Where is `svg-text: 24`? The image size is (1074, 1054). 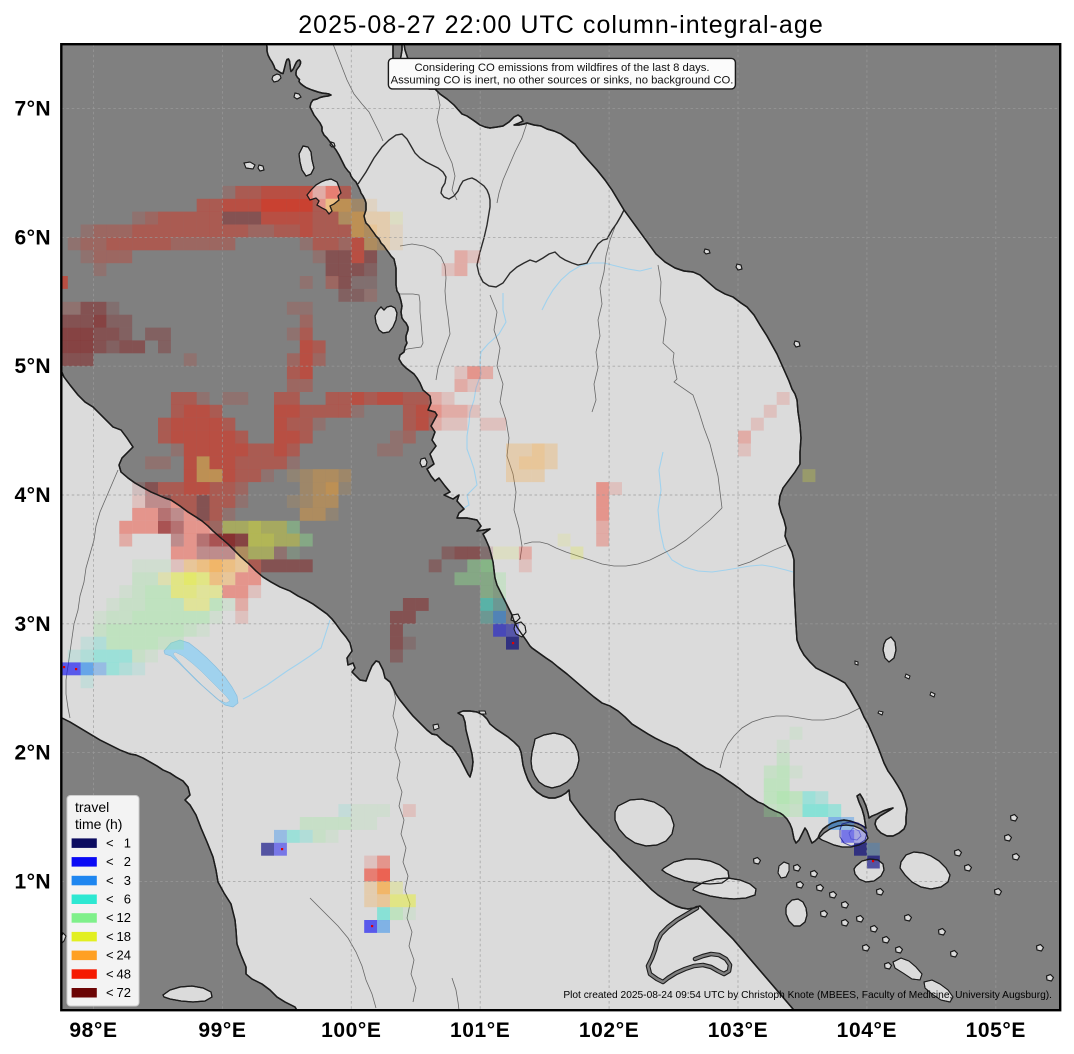 svg-text: 24 is located at coordinates (124, 955).